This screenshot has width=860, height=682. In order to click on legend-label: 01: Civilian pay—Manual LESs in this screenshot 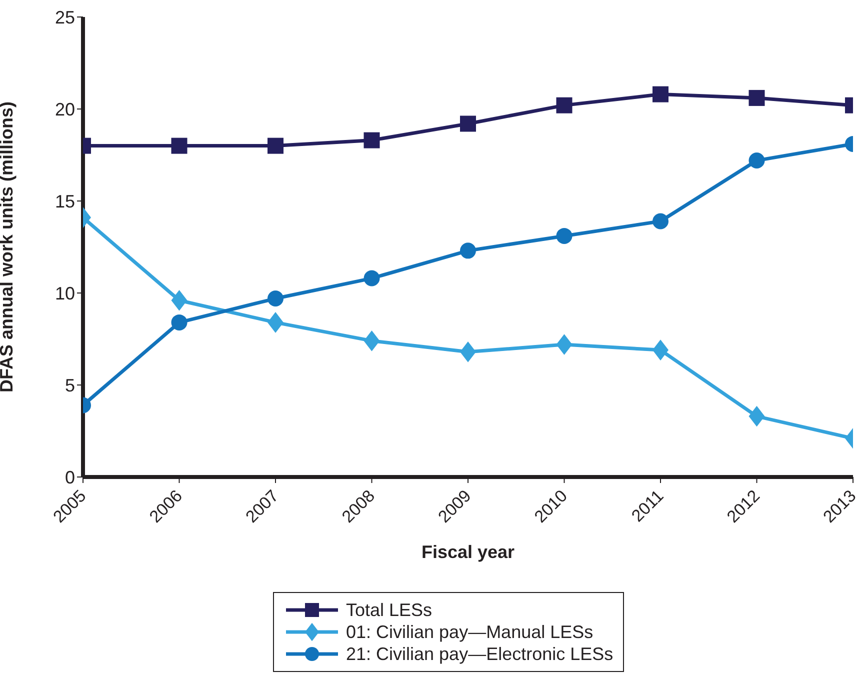, I will do `click(470, 632)`.